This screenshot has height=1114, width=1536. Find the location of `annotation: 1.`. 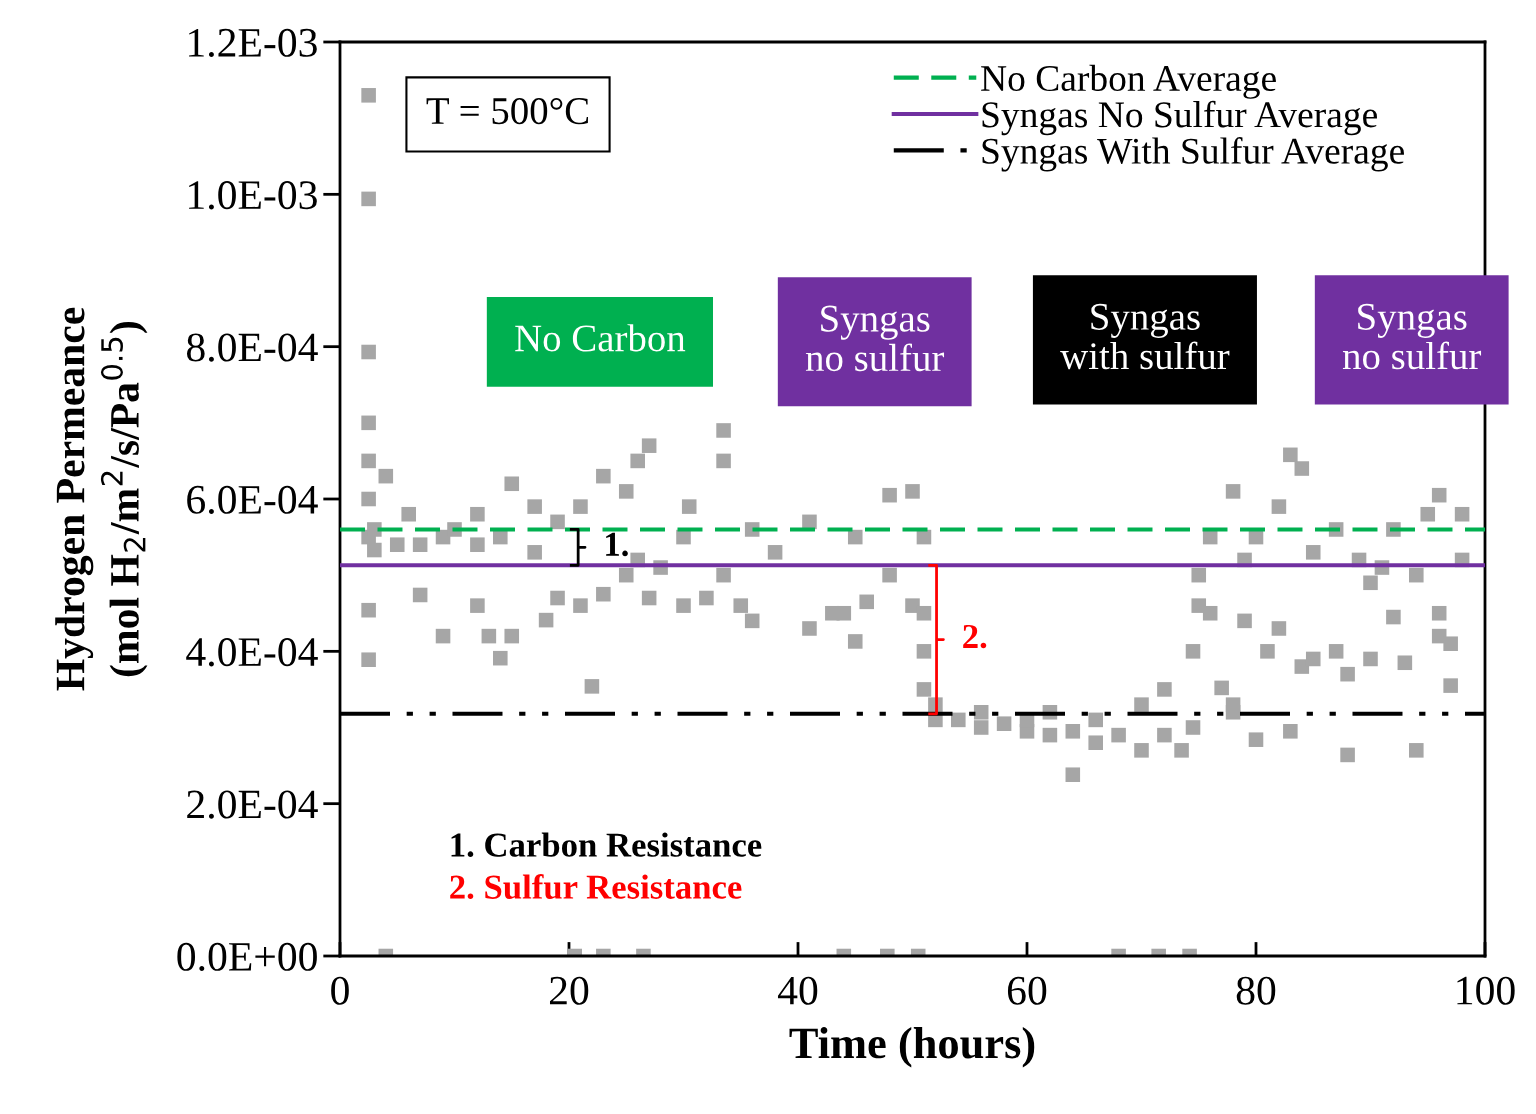

annotation: 1. is located at coordinates (617, 544).